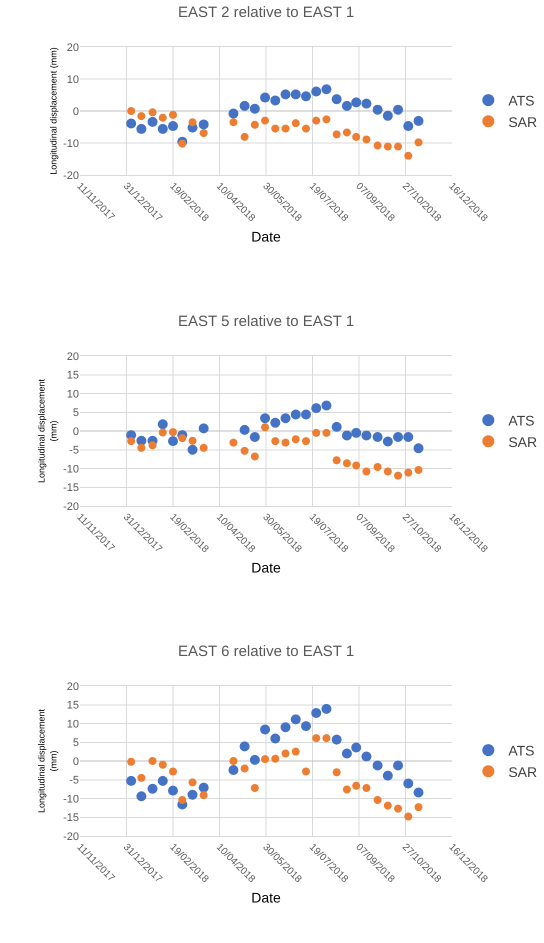 Image resolution: width=544 pixels, height=943 pixels. What do you see at coordinates (71, 506) in the screenshot?
I see `y-tick-label: -20` at bounding box center [71, 506].